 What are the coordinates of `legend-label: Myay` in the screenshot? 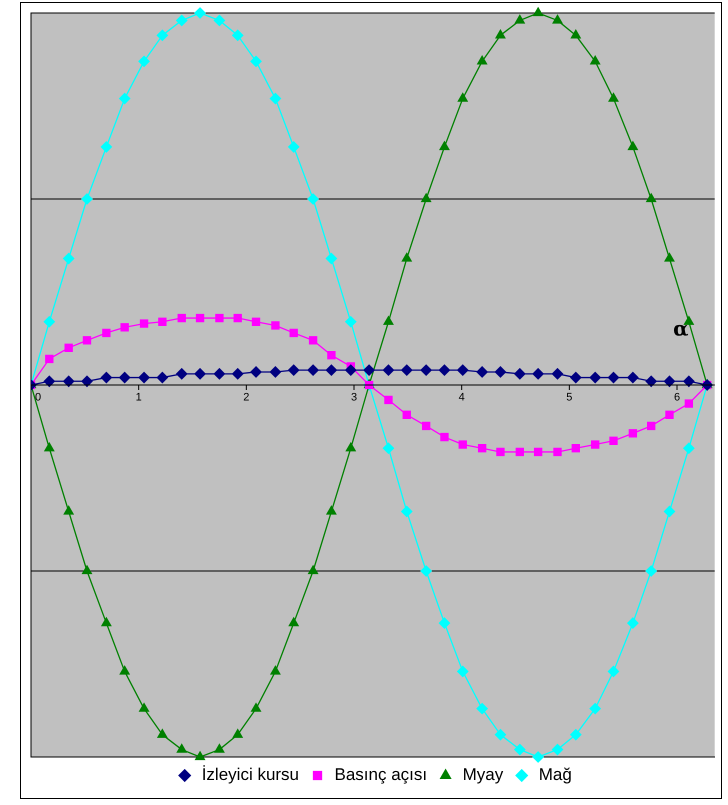 It's located at (483, 774).